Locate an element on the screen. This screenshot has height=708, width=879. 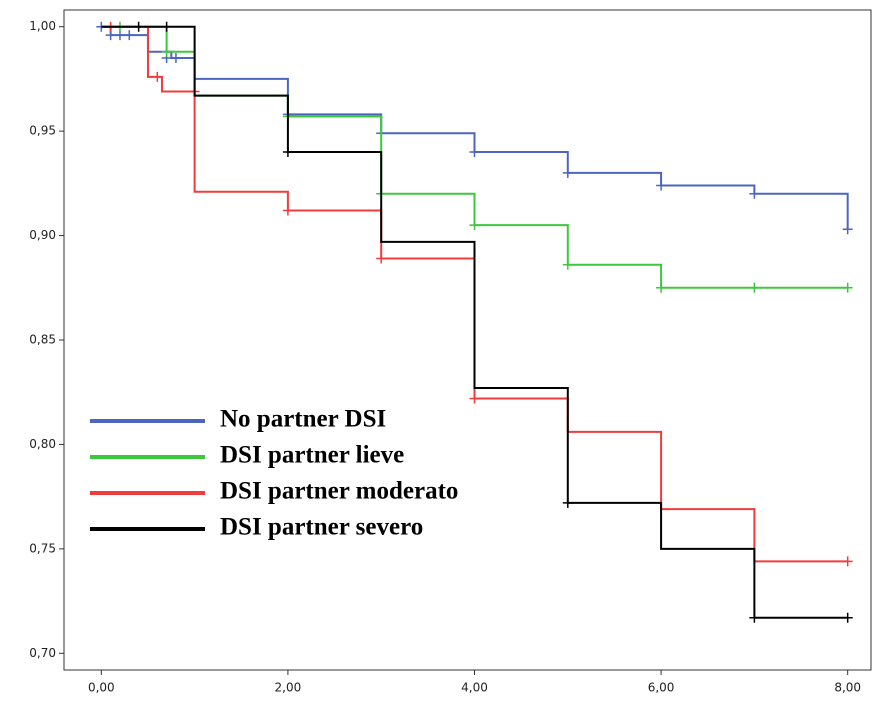
y-tick-label: 1,00 is located at coordinates (42, 26).